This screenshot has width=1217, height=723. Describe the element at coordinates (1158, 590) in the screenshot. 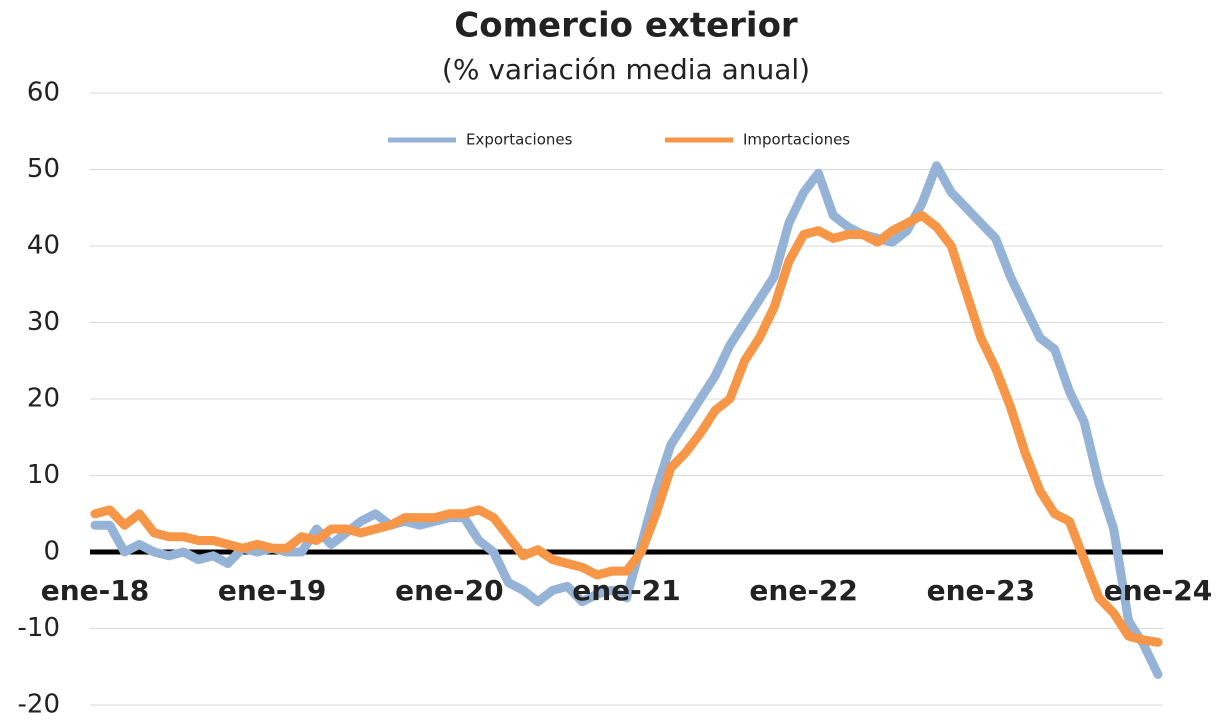

I see `x-tick-label: ene-24` at that location.